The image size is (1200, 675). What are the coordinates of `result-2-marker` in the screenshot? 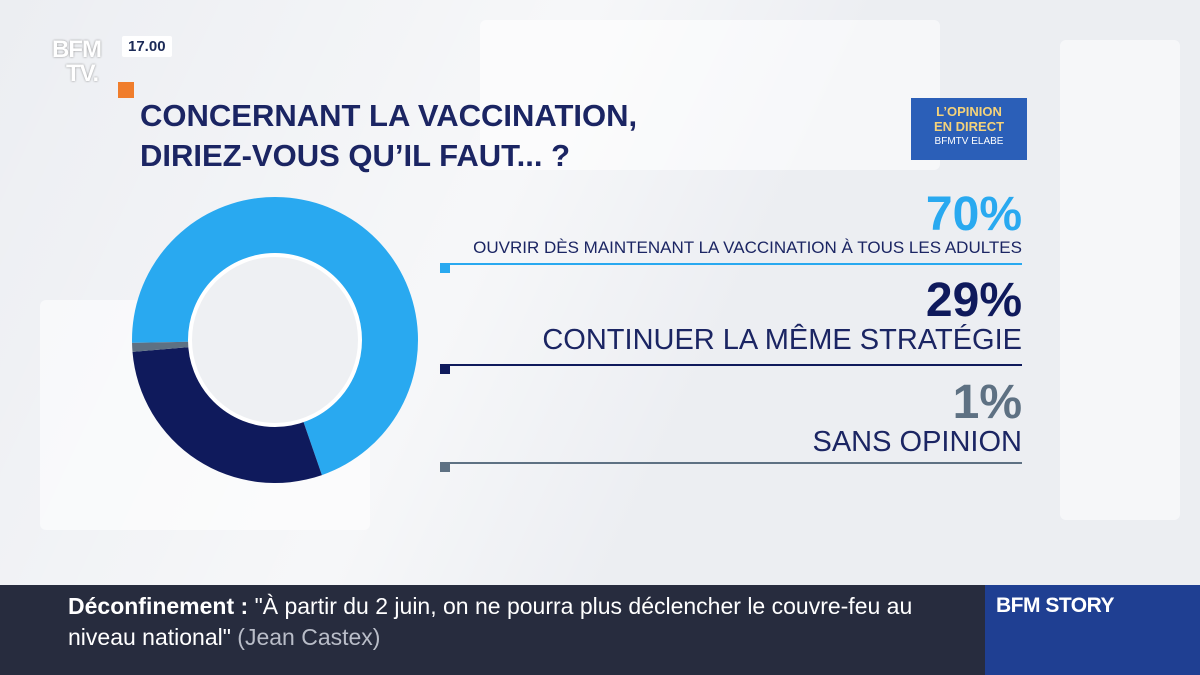 It's located at (445, 370).